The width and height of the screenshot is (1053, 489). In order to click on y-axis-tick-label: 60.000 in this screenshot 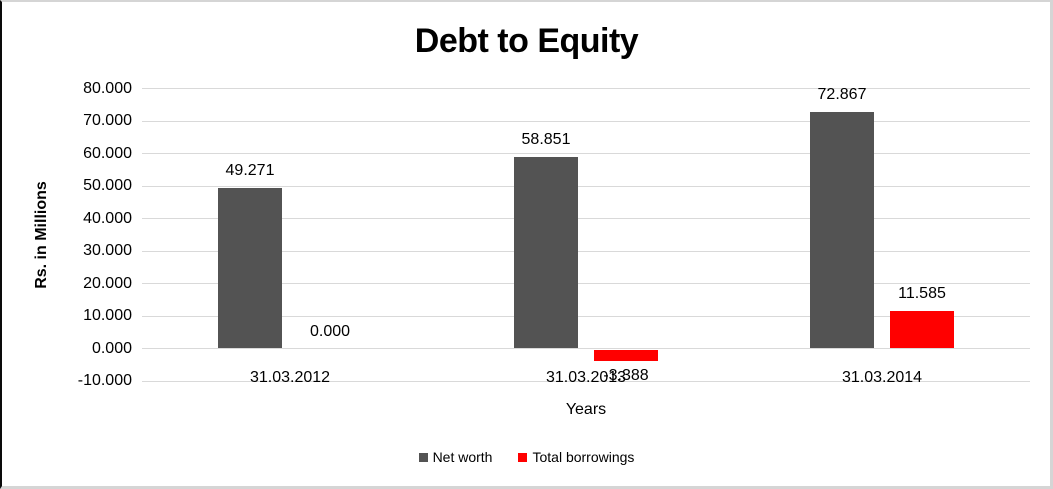, I will do `click(107, 153)`.